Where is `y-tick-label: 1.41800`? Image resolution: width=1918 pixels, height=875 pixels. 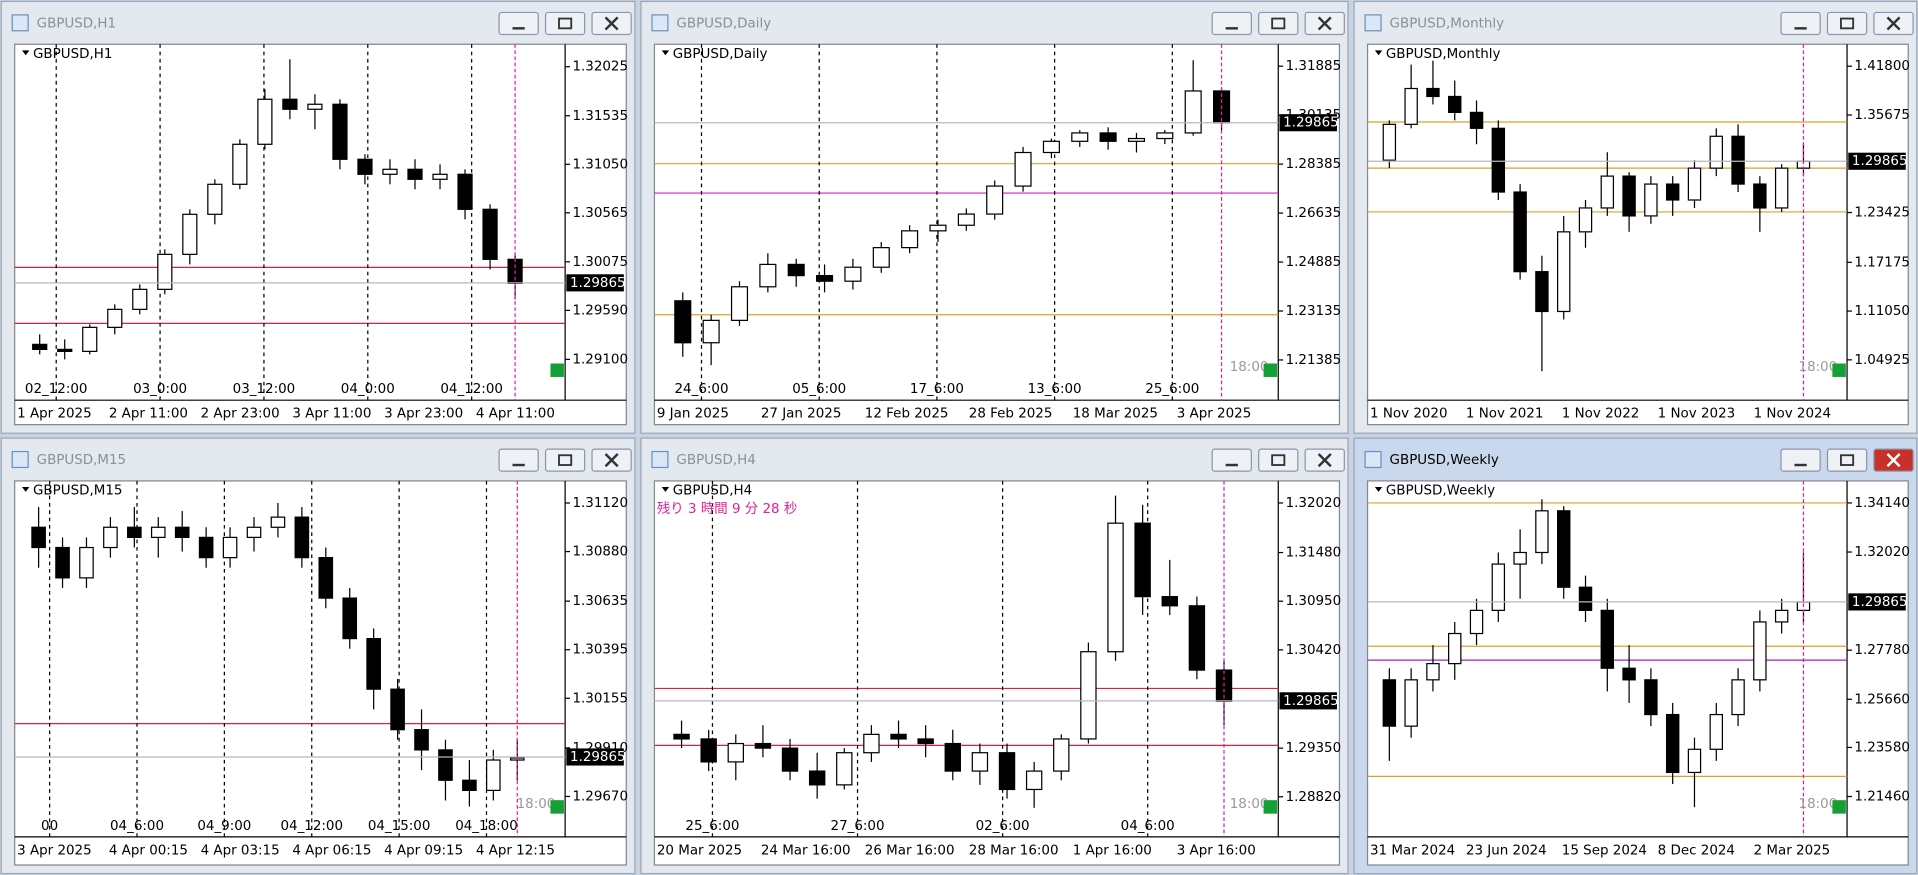
y-tick-label: 1.41800 is located at coordinates (1882, 66).